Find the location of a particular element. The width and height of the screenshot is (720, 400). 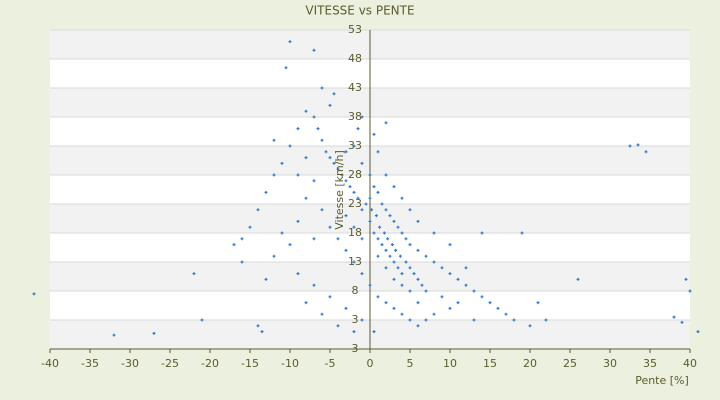

x-tick-label: 35 is located at coordinates (650, 363).